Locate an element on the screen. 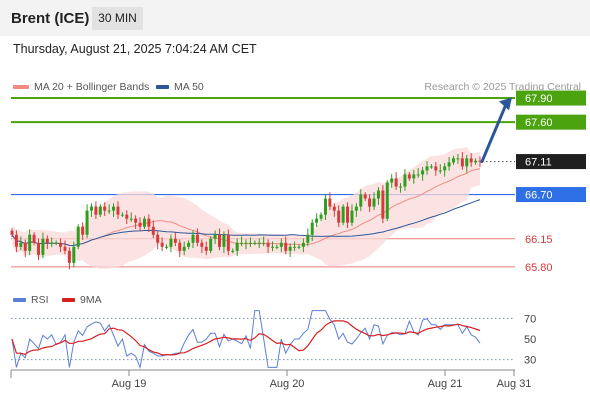 Image resolution: width=590 pixels, height=400 pixels. x-tick-label: Aug 21 is located at coordinates (445, 384).